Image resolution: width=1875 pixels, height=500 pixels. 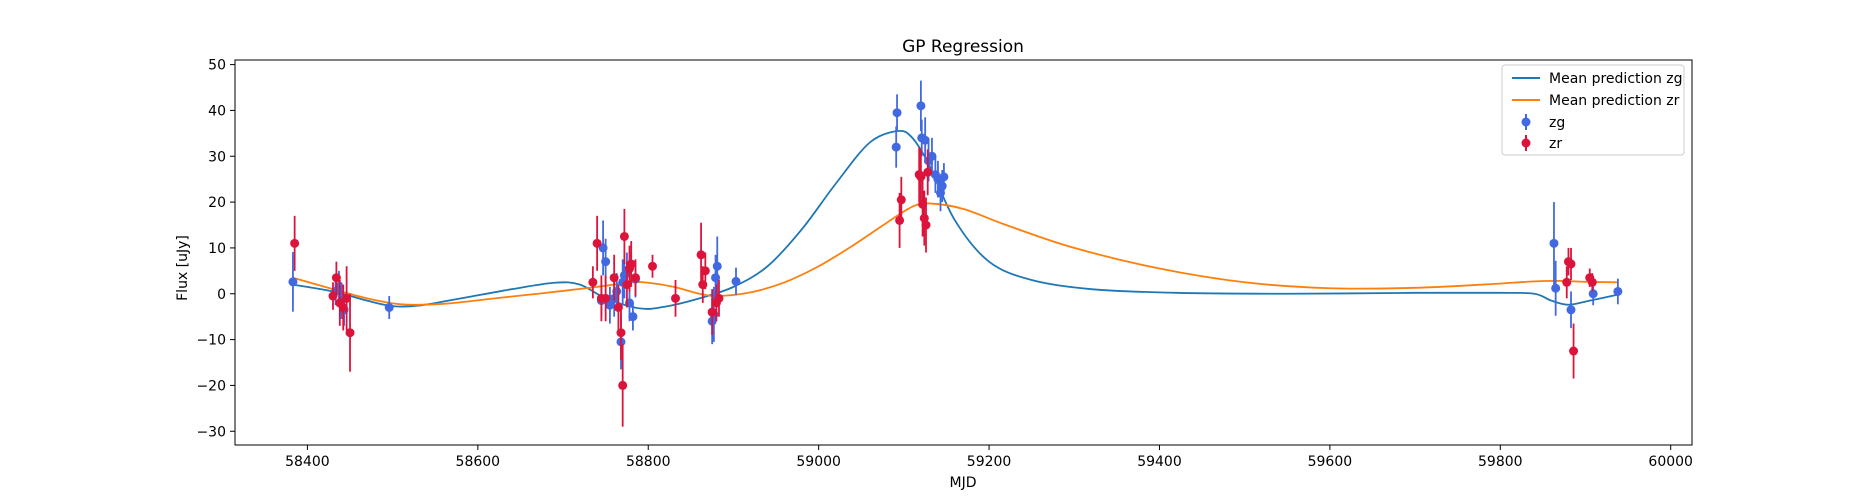 What do you see at coordinates (963, 47) in the screenshot?
I see `chart-title: GP Regression` at bounding box center [963, 47].